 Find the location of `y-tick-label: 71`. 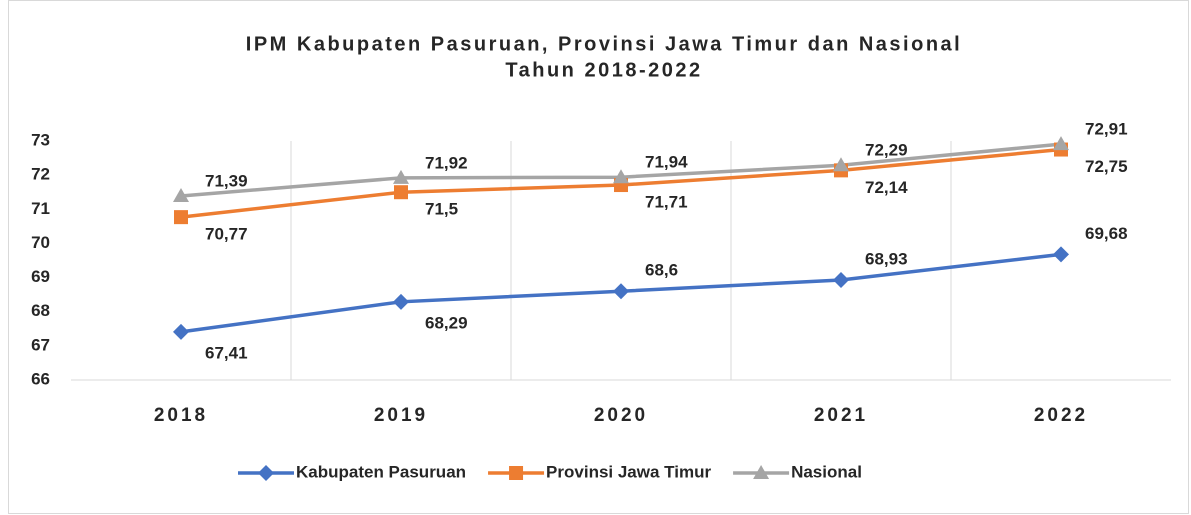

y-tick-label: 71 is located at coordinates (40, 208).